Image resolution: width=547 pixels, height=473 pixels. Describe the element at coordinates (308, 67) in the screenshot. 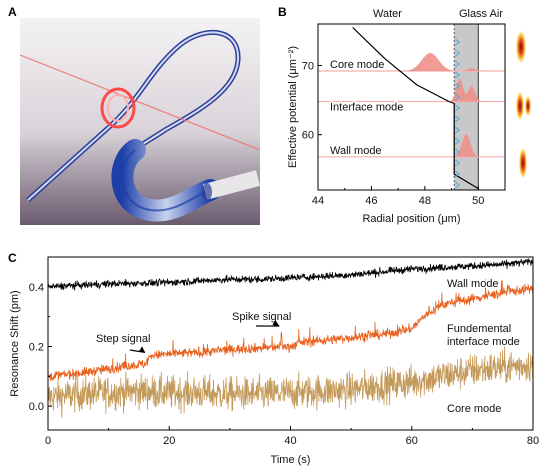

I see `y-tick-label: 70` at that location.